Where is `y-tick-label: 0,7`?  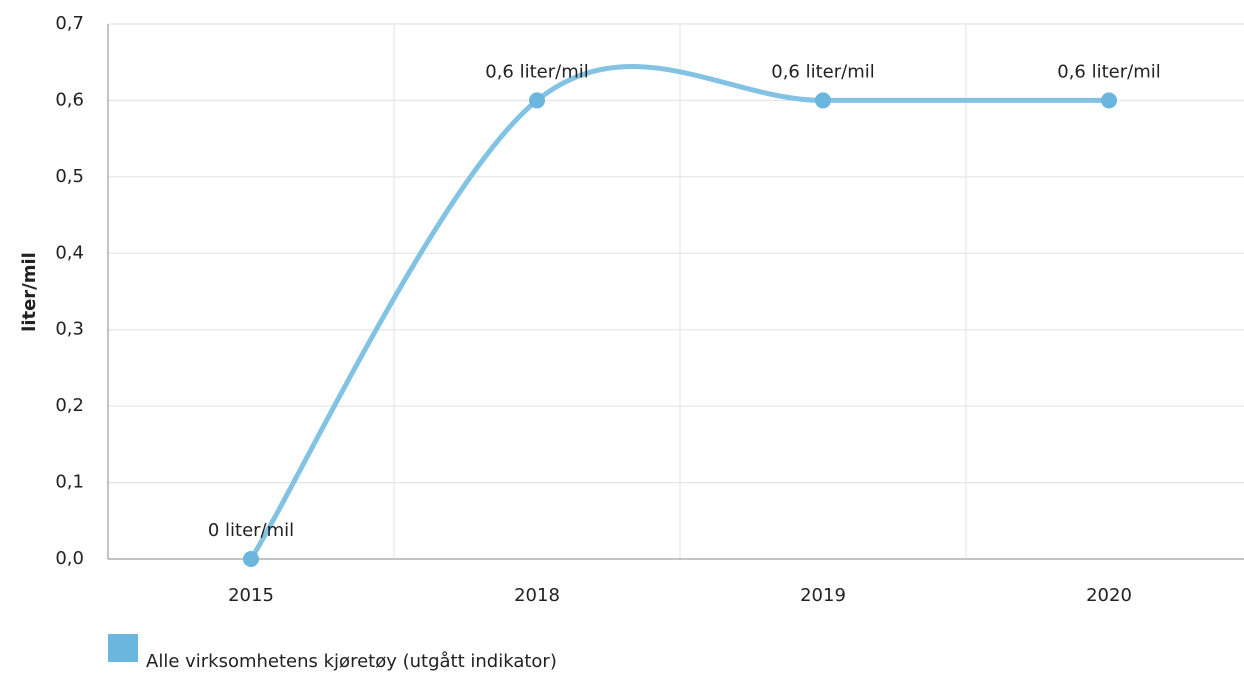
y-tick-label: 0,7 is located at coordinates (69, 23).